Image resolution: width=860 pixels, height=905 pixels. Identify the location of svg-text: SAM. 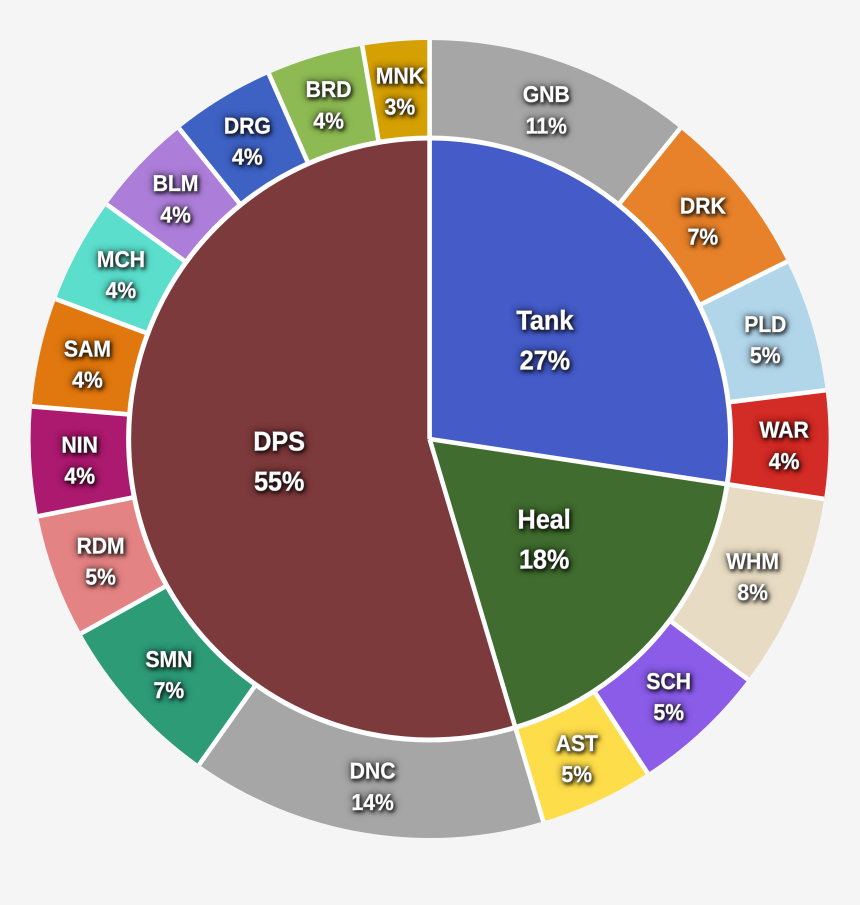
(87, 348).